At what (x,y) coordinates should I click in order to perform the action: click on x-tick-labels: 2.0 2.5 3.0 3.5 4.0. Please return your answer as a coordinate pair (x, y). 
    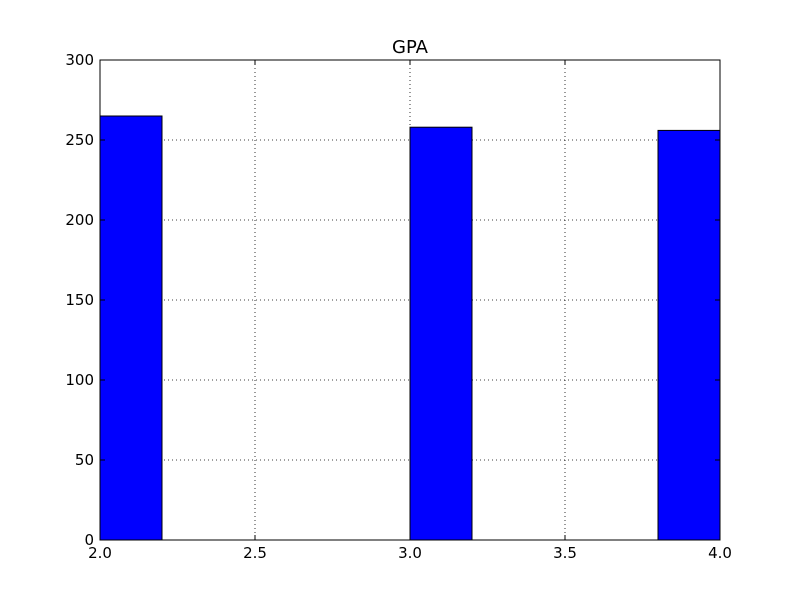
    Looking at the image, I should click on (410, 553).